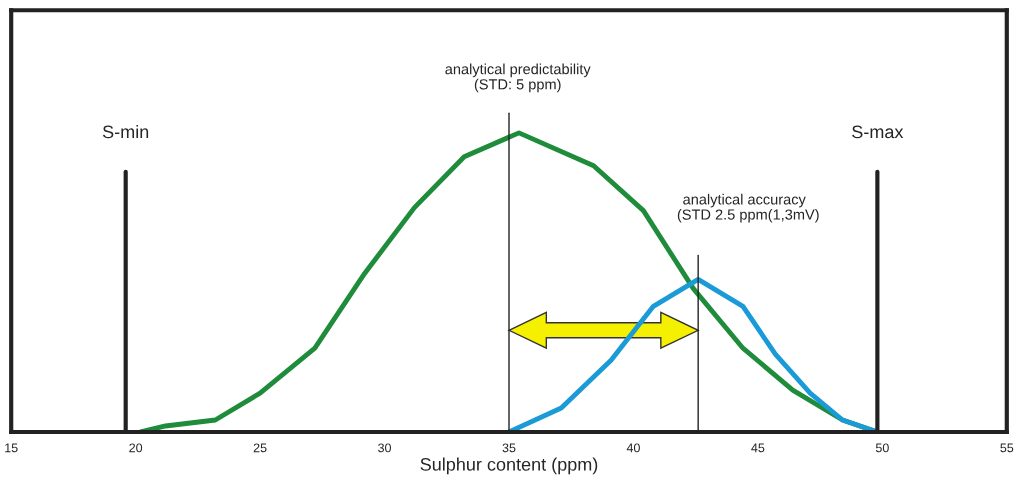  Describe the element at coordinates (758, 448) in the screenshot. I see `x-tick-label: 45` at that location.